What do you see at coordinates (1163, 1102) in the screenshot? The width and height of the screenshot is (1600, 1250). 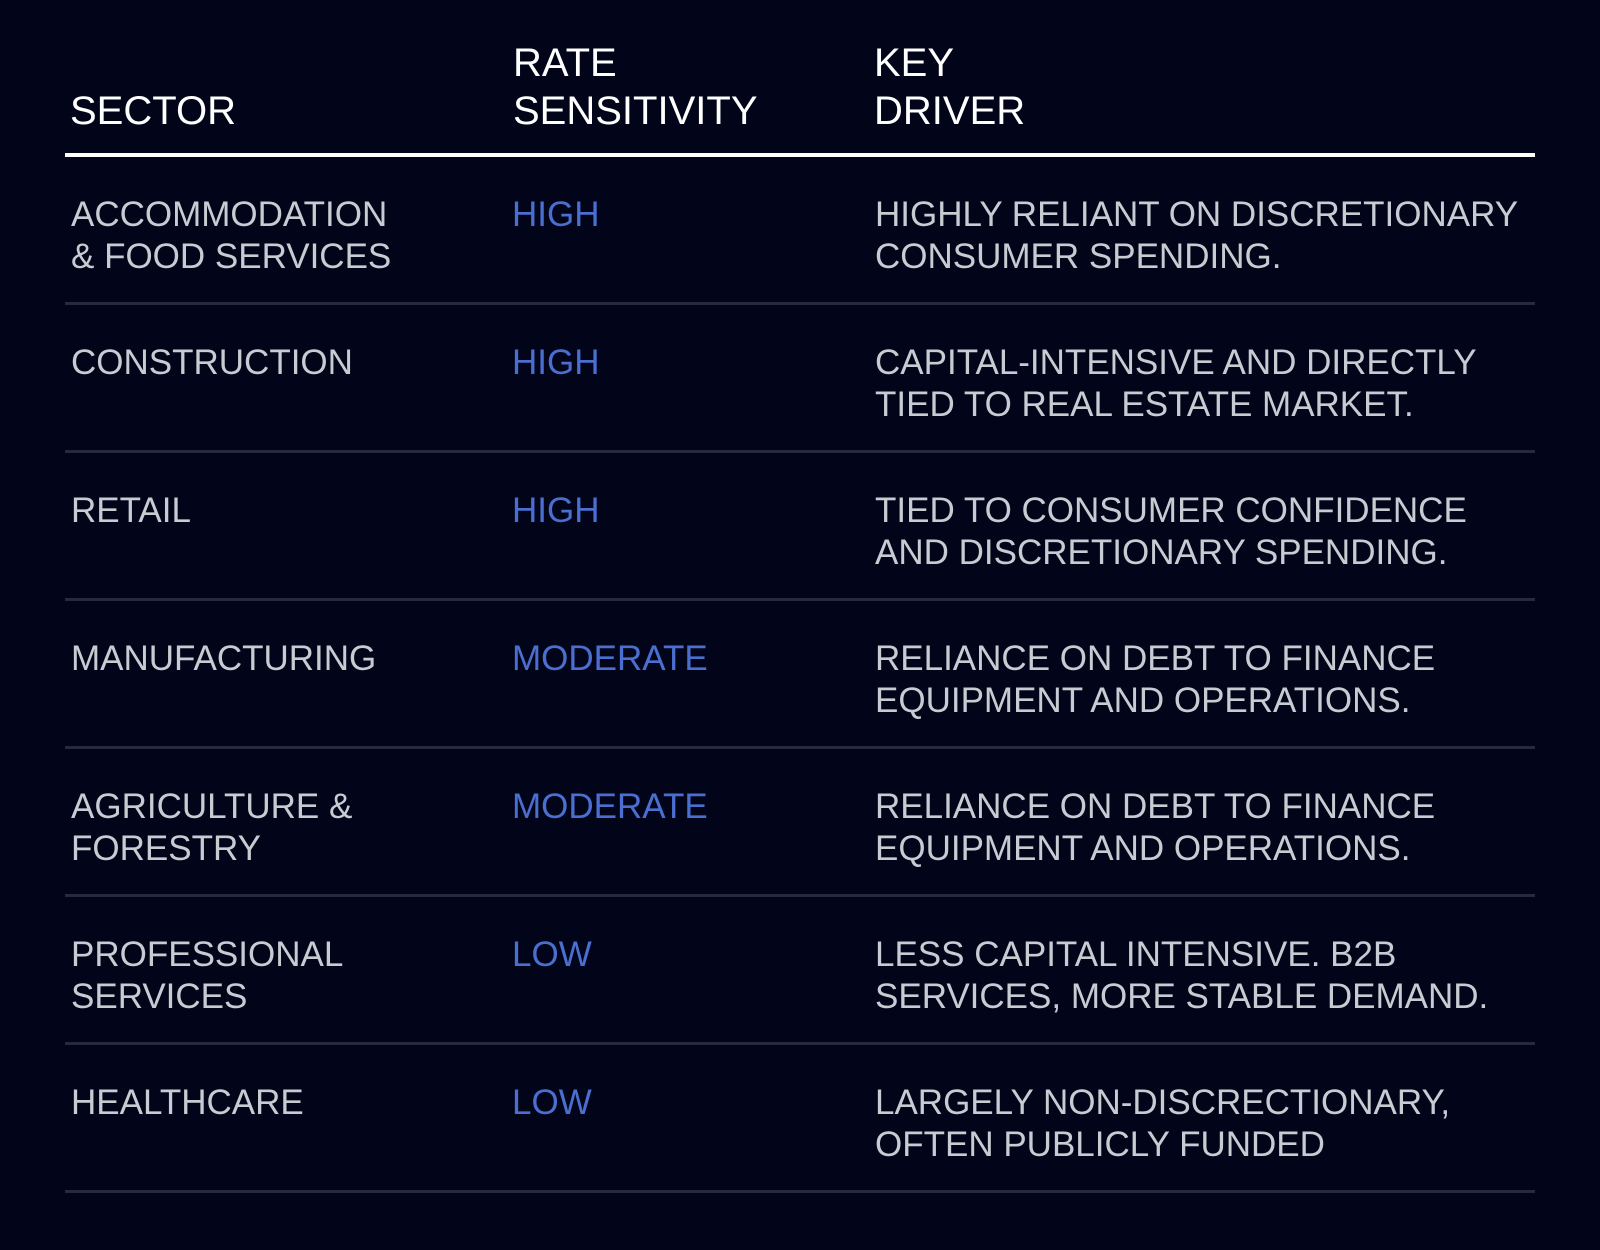 I see `driver-line: LARGELY NON-DISCRECTIONARY,` at bounding box center [1163, 1102].